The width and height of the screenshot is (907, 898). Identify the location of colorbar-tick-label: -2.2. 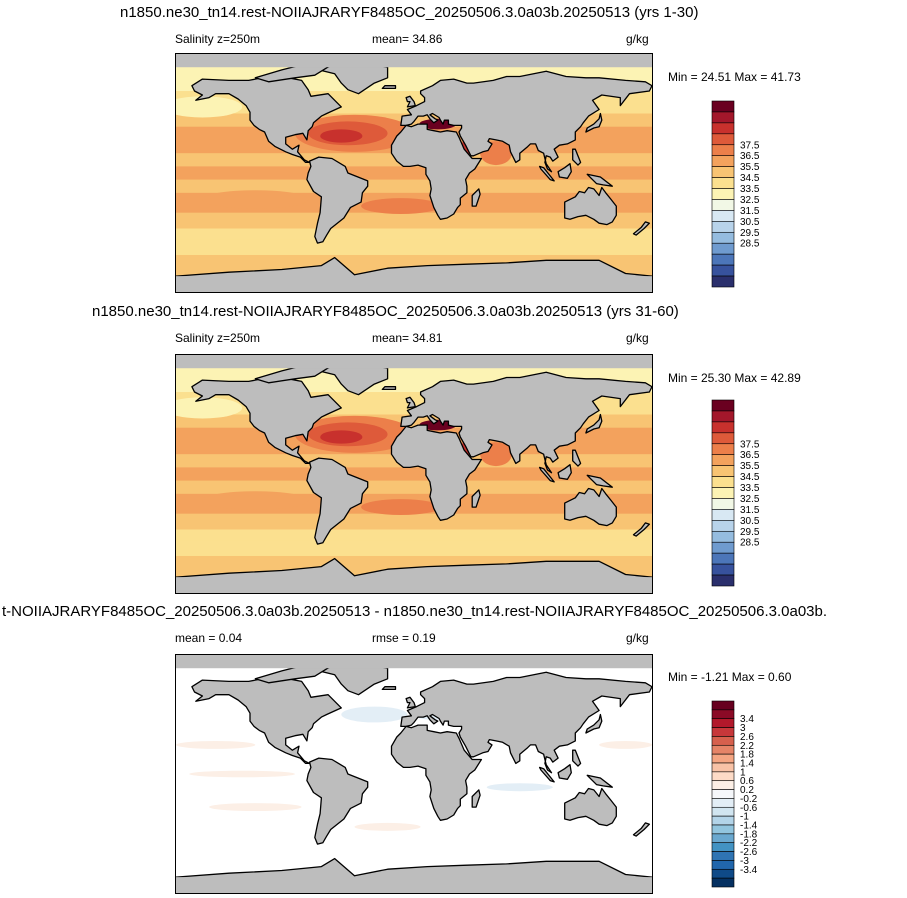
(749, 843).